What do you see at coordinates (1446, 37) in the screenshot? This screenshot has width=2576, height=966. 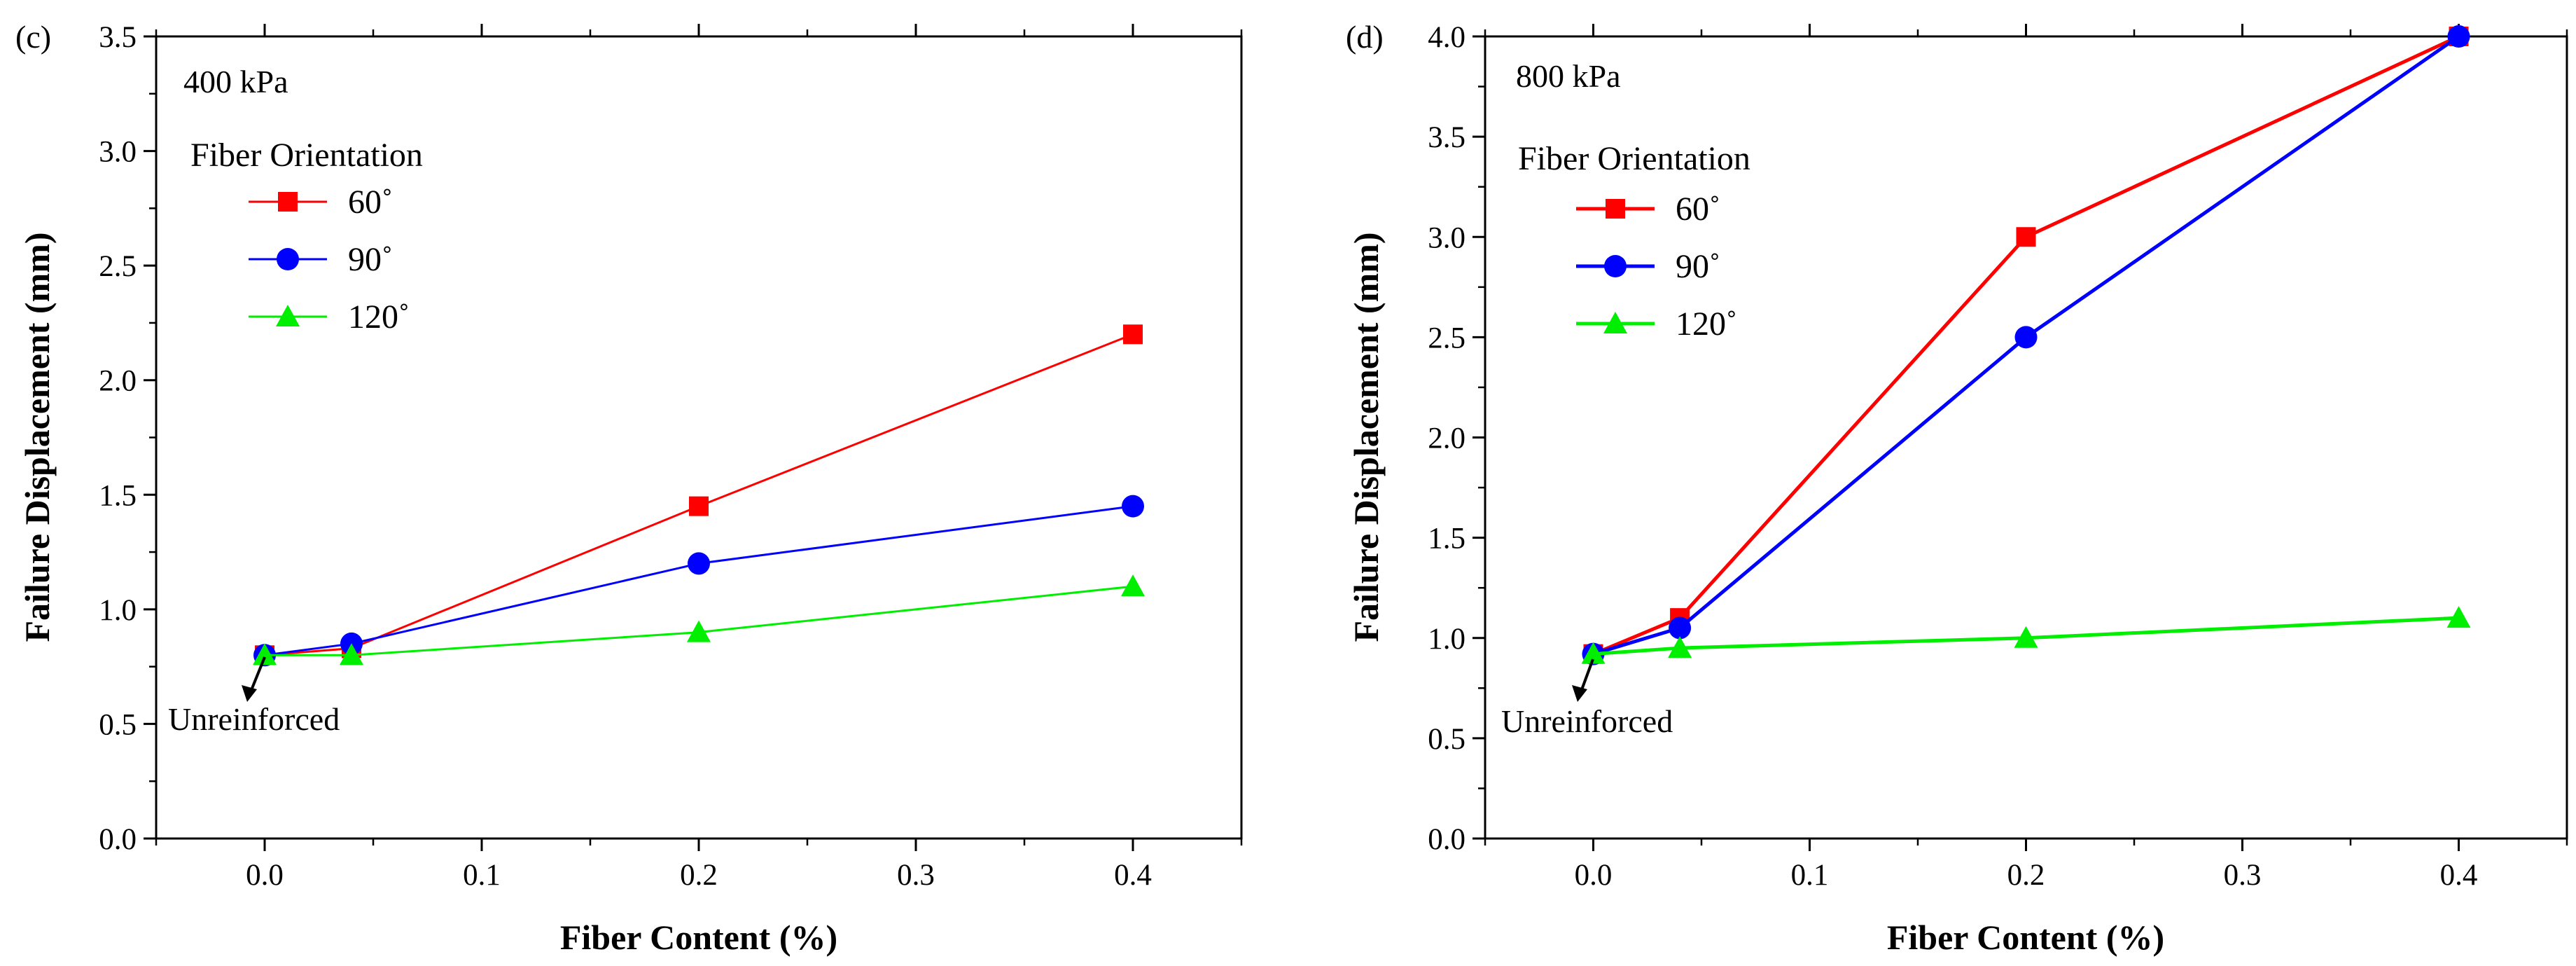 I see `y-tick-label: 4.0` at bounding box center [1446, 37].